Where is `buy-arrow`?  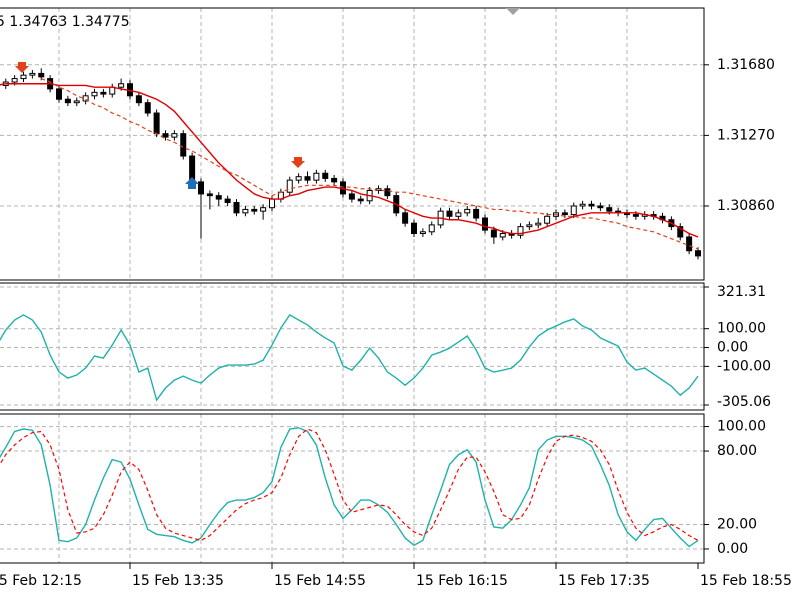 buy-arrow is located at coordinates (192, 183).